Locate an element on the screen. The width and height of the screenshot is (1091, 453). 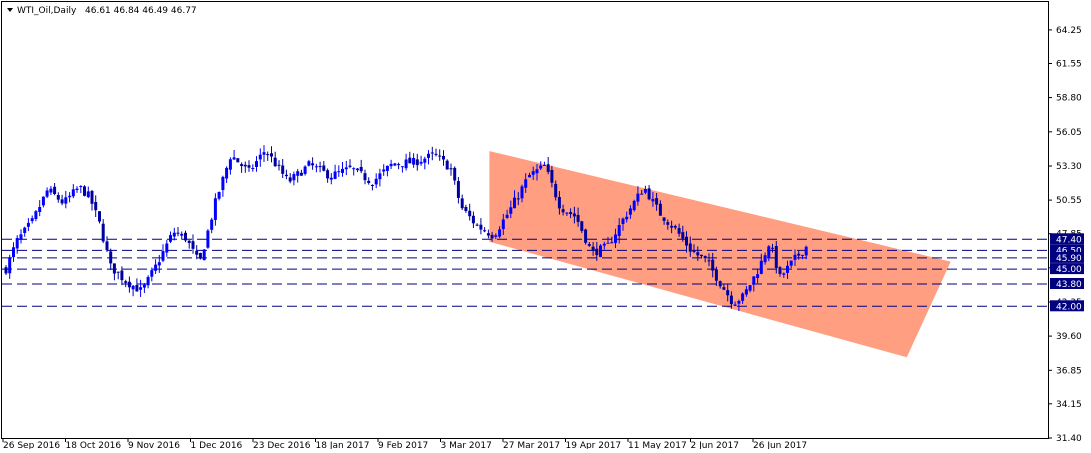
x-tick-label: 18 Oct 2016 is located at coordinates (94, 445).